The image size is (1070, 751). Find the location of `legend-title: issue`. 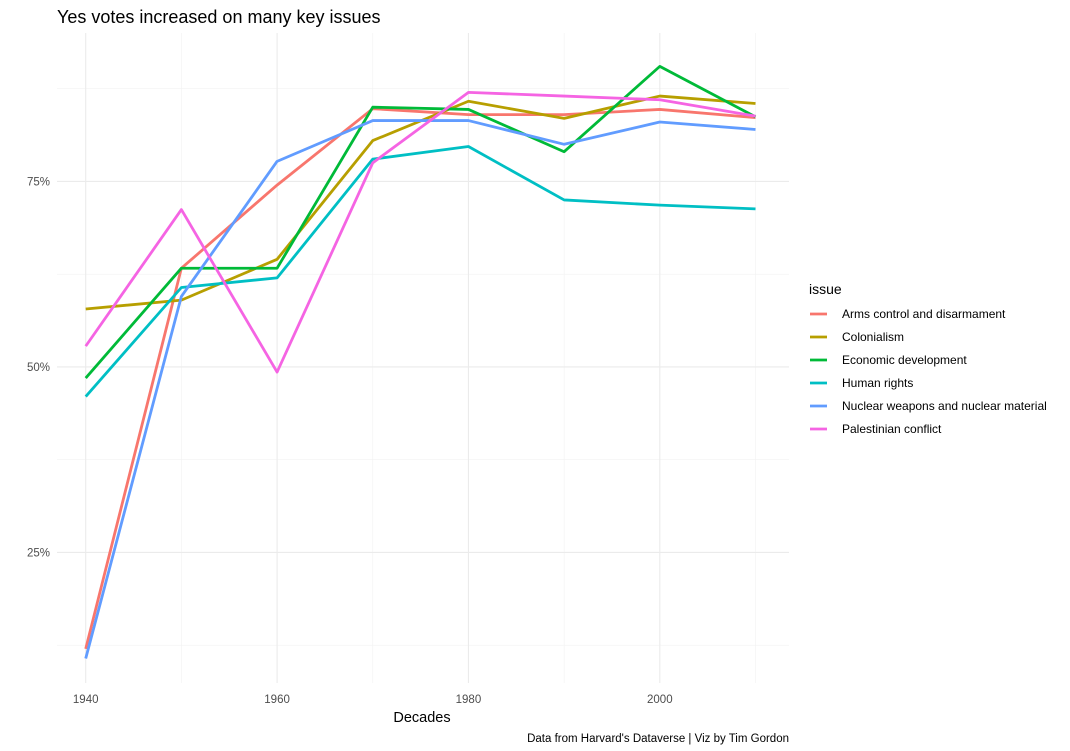

legend-title: issue is located at coordinates (825, 289).